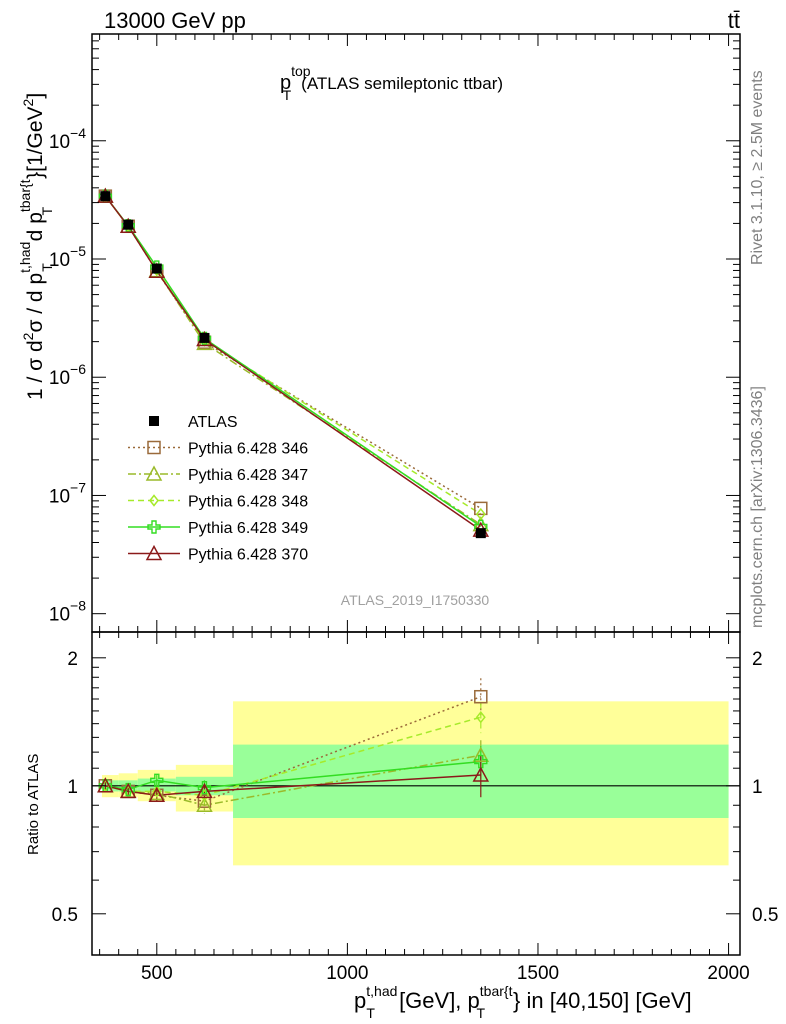  What do you see at coordinates (157, 973) in the screenshot?
I see `x-tick-label: 500` at bounding box center [157, 973].